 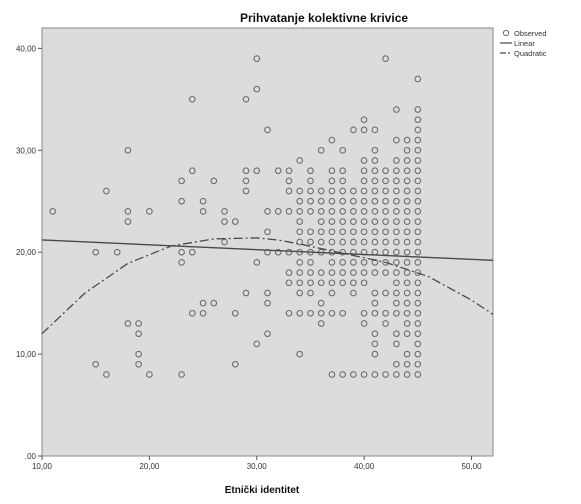 I want to click on x-tick-label: 50,00, so click(x=472, y=466).